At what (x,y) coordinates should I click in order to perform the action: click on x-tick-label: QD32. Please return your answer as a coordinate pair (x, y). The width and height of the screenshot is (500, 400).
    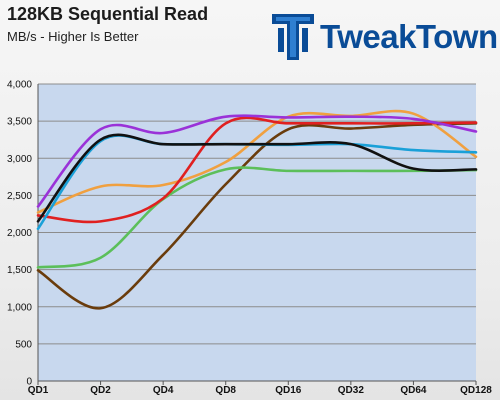
    Looking at the image, I should click on (351, 390).